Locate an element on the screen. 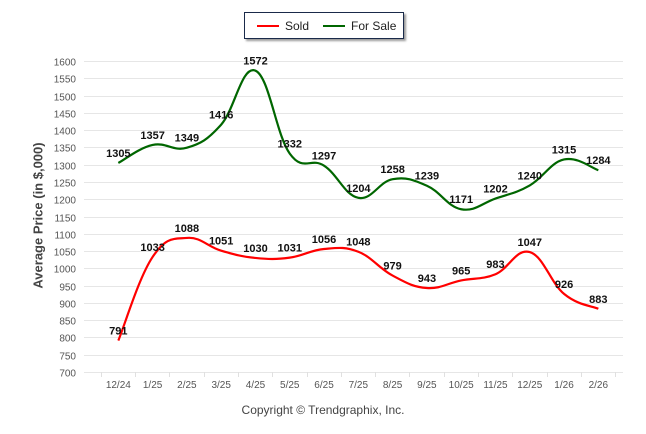 The width and height of the screenshot is (646, 434). data-label: 1416 is located at coordinates (221, 116).